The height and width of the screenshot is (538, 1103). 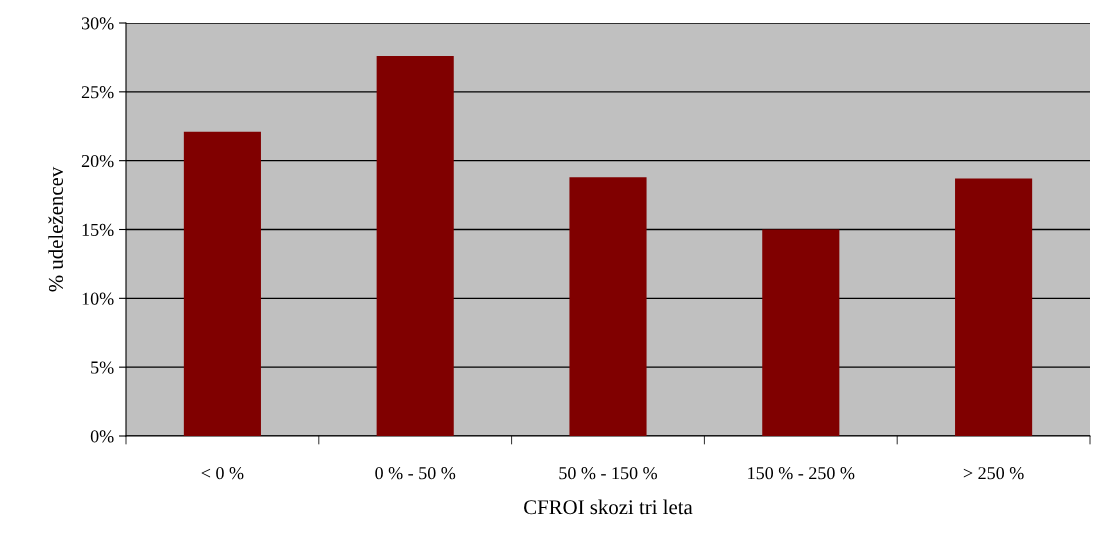 I want to click on x-tick-label: 0 % - 50 %, so click(x=415, y=473).